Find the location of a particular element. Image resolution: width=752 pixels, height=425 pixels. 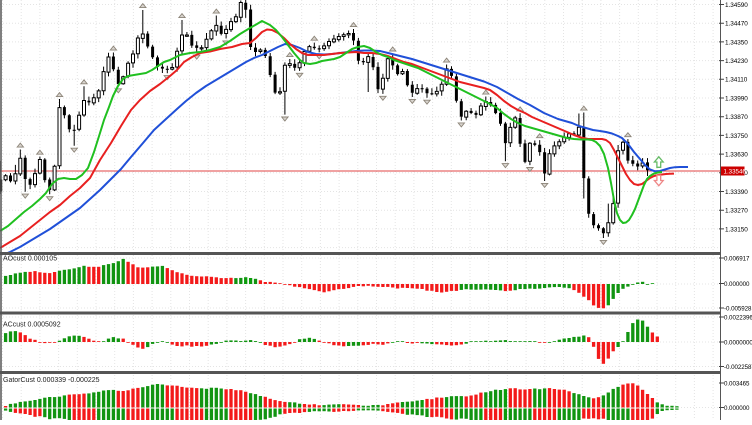

svg-text: 1.34110 is located at coordinates (736, 80).